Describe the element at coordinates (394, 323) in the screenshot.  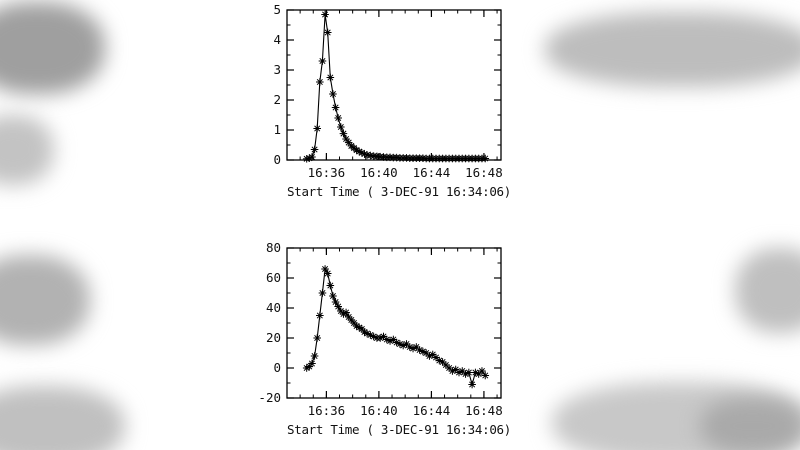
I see `plot-frame` at that location.